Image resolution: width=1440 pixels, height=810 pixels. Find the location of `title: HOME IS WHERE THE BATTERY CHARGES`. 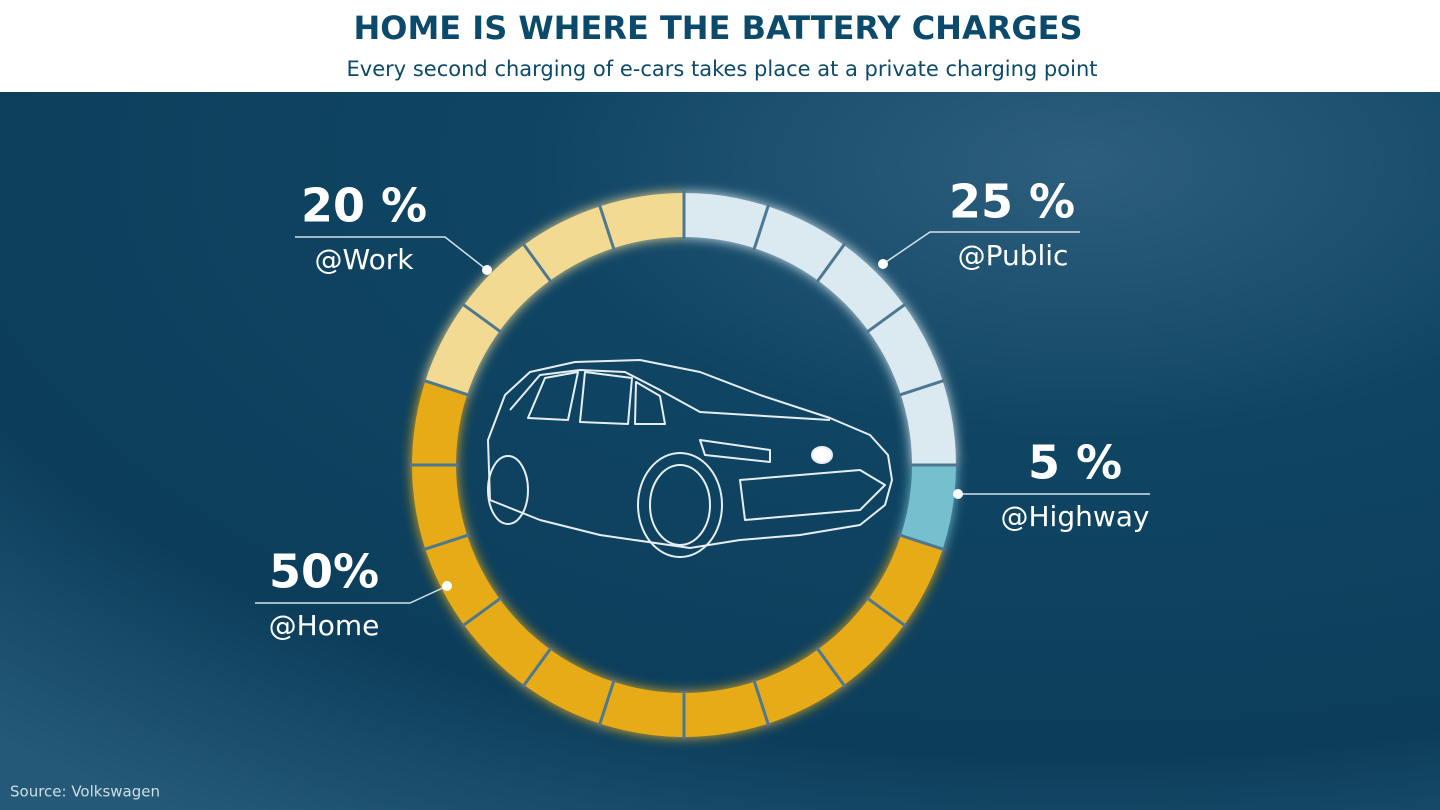

title: HOME IS WHERE THE BATTERY CHARGES is located at coordinates (717, 28).